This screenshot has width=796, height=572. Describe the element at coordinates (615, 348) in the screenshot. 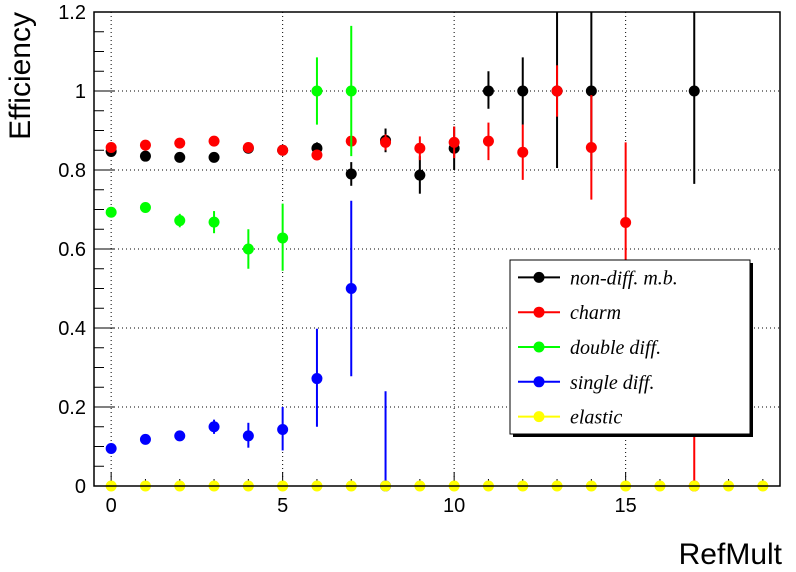

I see `legend-label: double diff.` at that location.